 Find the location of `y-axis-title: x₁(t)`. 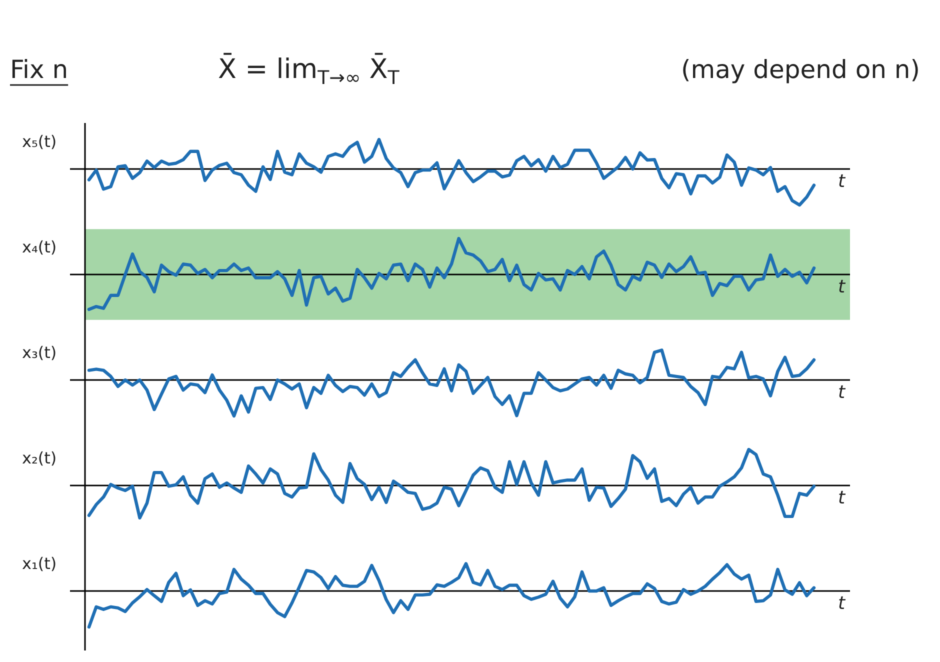

y-axis-title: x₁(t) is located at coordinates (39, 563).